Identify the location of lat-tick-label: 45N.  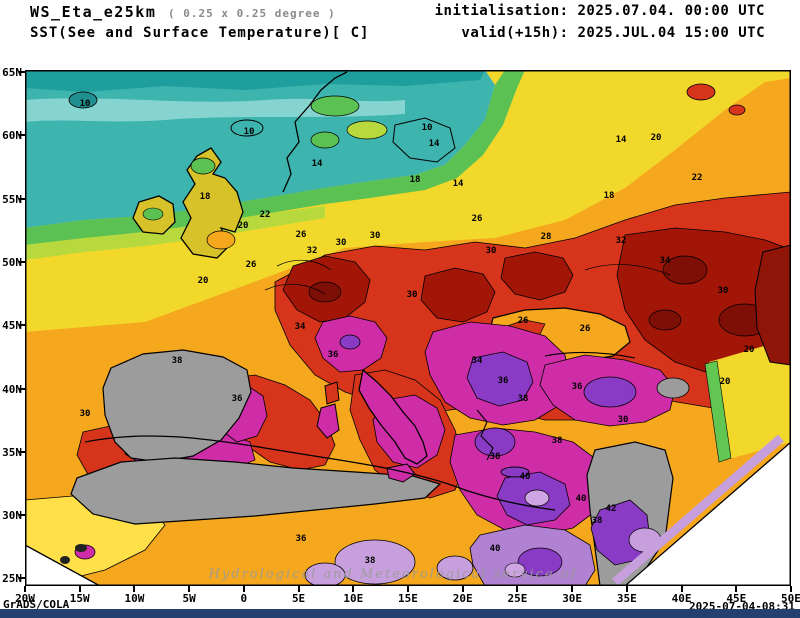
(12, 326).